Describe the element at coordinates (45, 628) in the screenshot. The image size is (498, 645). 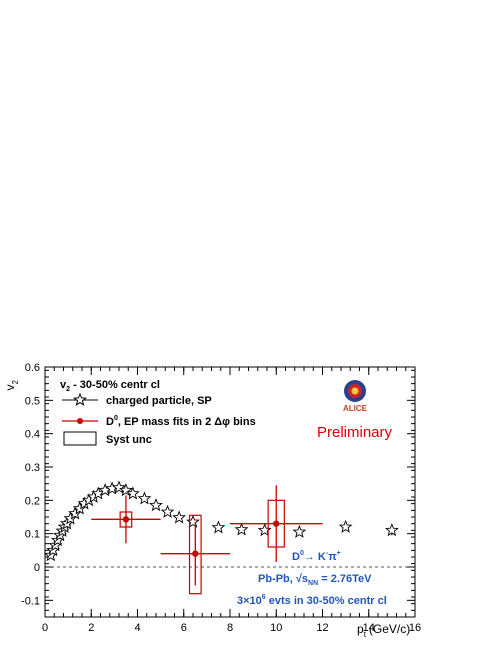
I see `x-tick-label: 0` at that location.